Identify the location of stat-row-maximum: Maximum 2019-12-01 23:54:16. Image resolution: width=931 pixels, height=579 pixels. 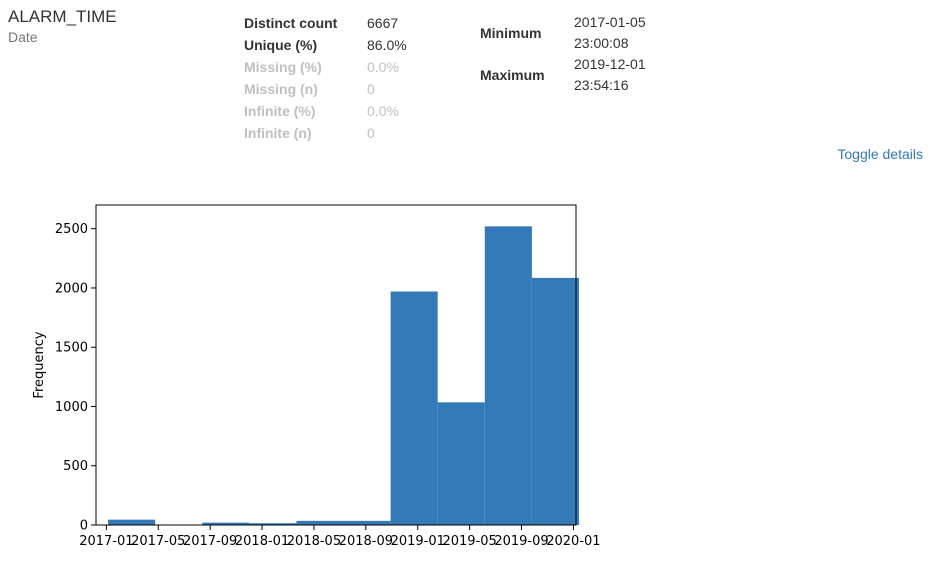
(563, 75).